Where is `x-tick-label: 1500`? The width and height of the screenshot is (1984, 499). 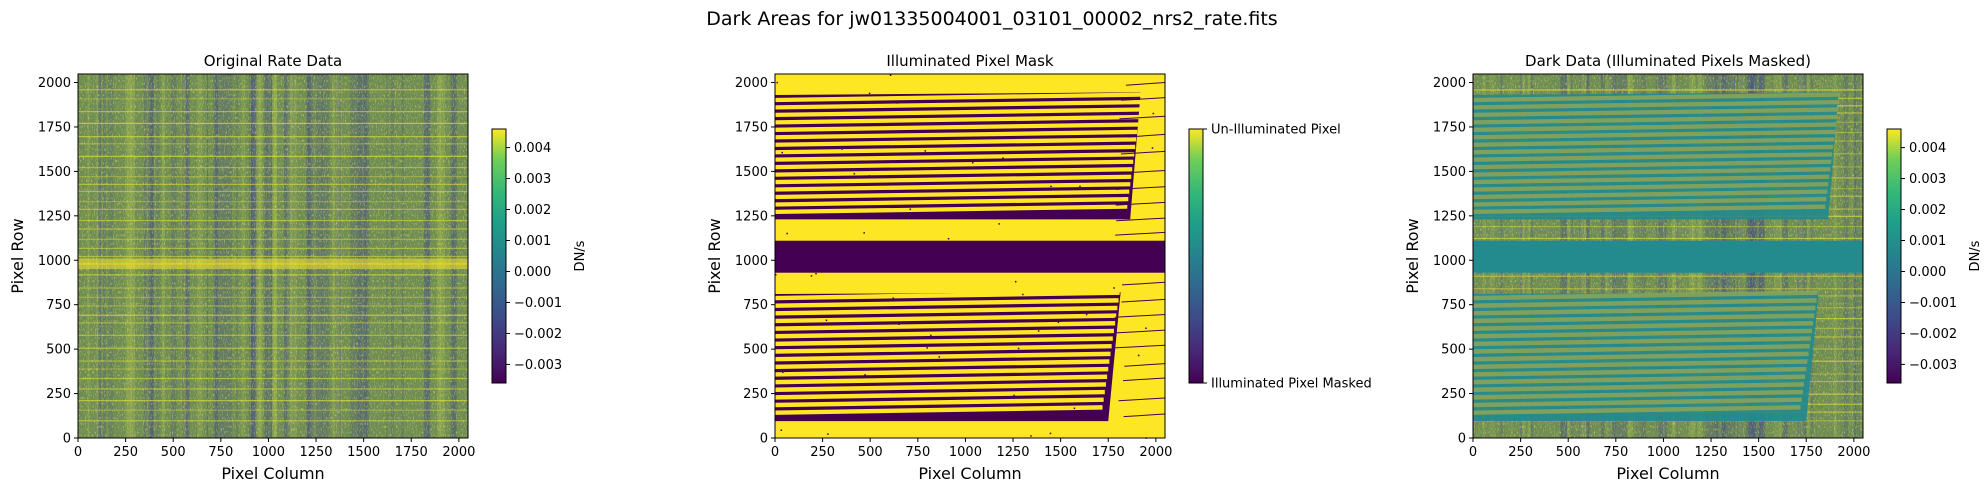
x-tick-label: 1500 is located at coordinates (1758, 452).